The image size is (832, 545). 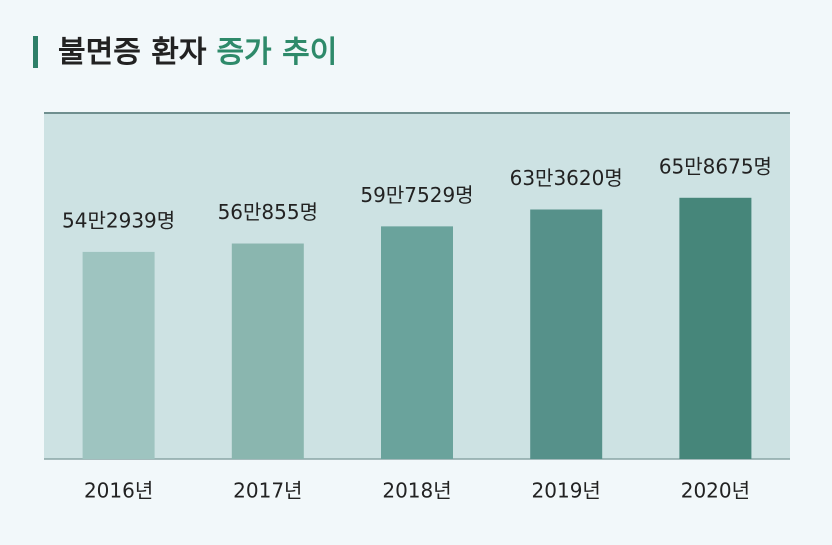 I want to click on title-part: 불면증 환자, so click(x=132, y=52).